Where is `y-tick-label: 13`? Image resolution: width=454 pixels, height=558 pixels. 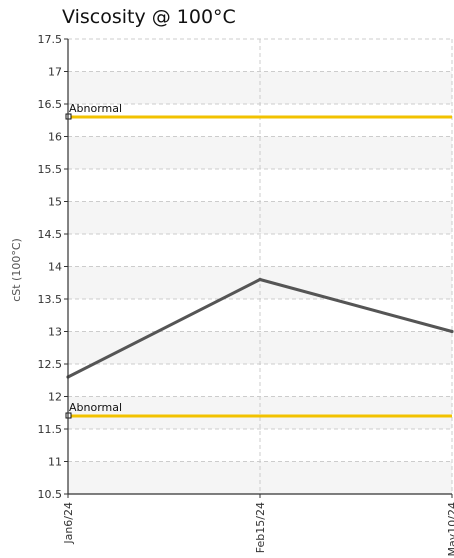
y-tick-label: 13 is located at coordinates (55, 332).